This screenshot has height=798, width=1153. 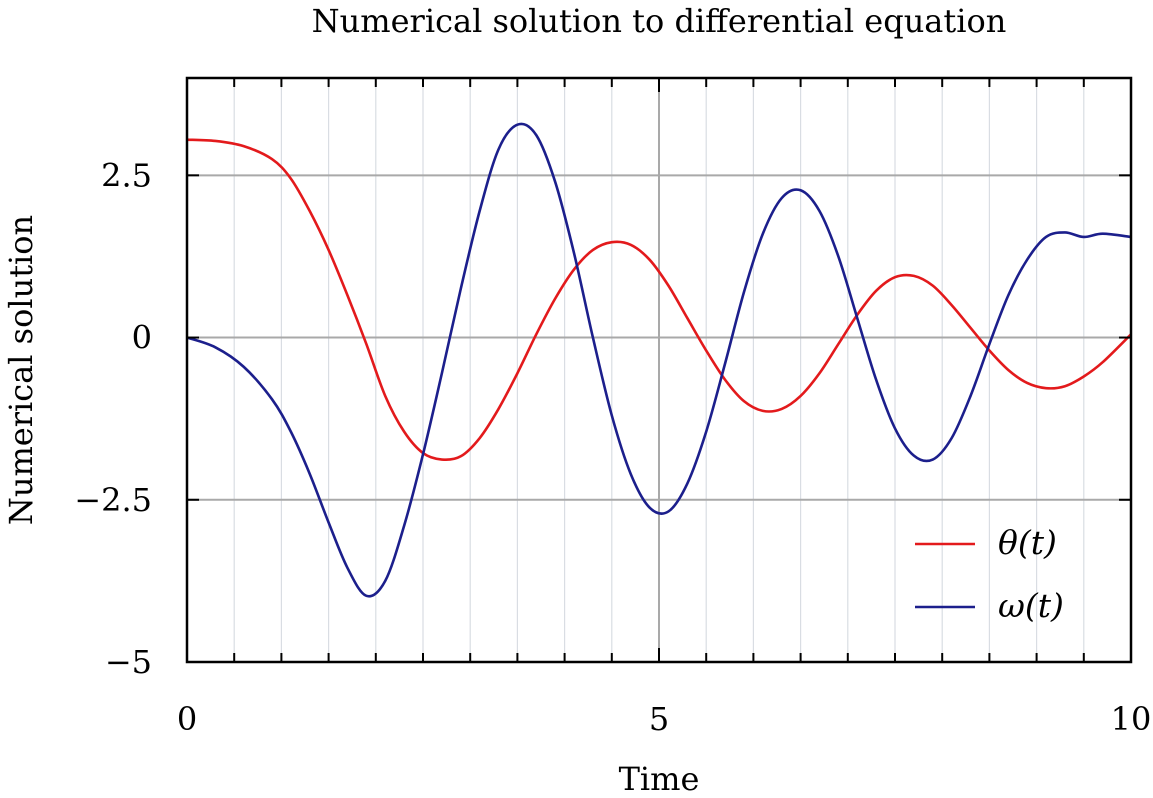 What do you see at coordinates (659, 719) in the screenshot?
I see `x-tick-label: 5` at bounding box center [659, 719].